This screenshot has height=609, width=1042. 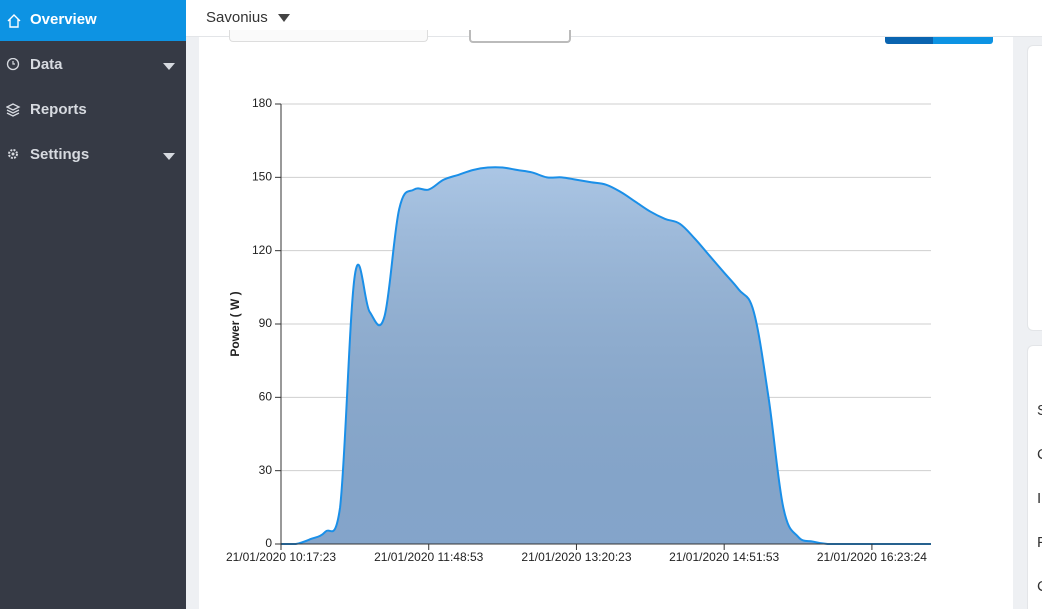 What do you see at coordinates (235, 323) in the screenshot?
I see `y-axis-title: Power ( W )` at bounding box center [235, 323].